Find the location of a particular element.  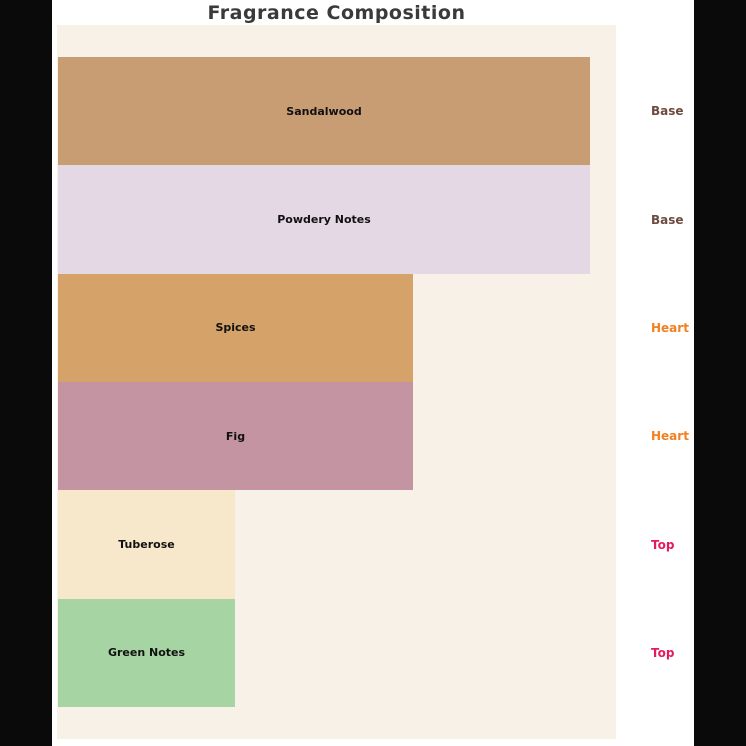

bar-green-notes: Green Notes is located at coordinates (146, 652).